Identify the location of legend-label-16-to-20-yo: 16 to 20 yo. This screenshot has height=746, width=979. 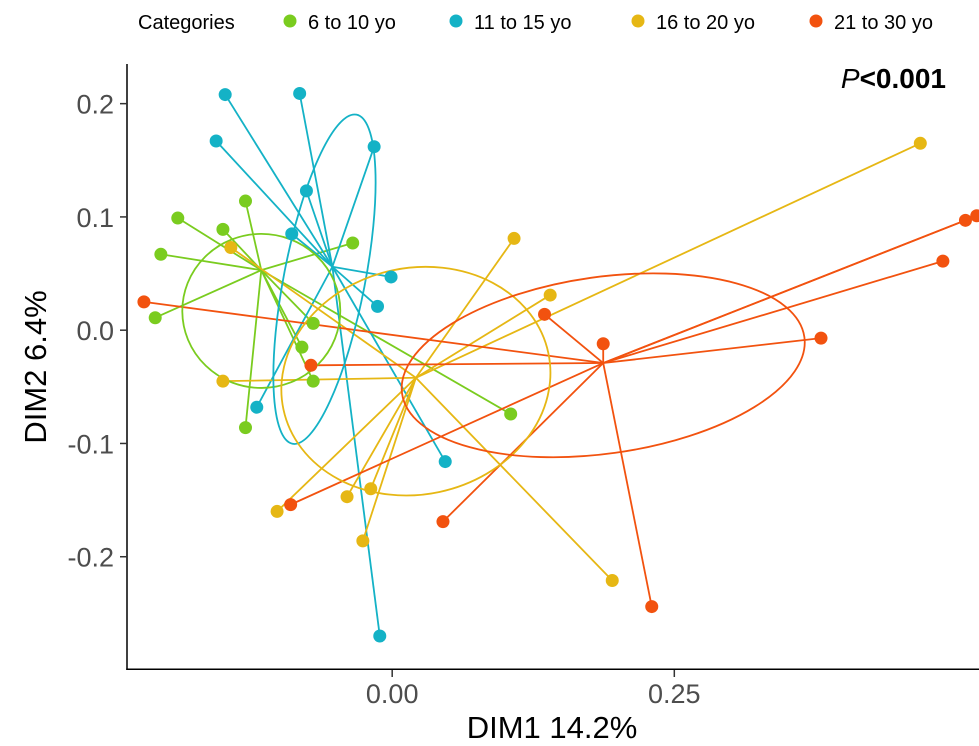
(705, 23).